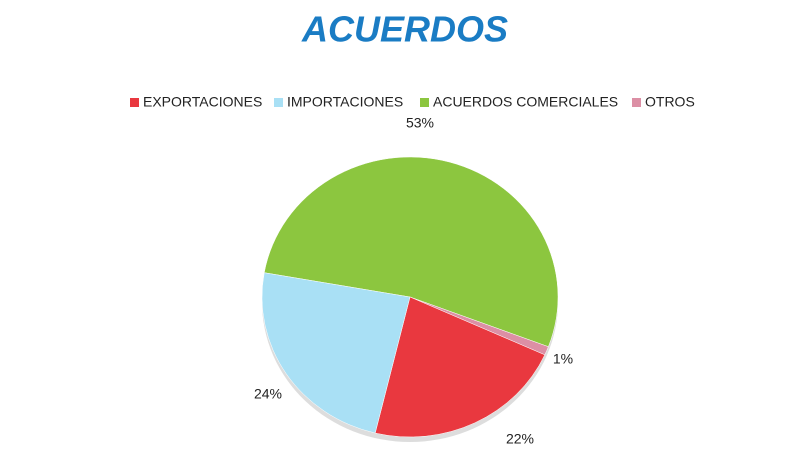 The height and width of the screenshot is (453, 800). What do you see at coordinates (563, 359) in the screenshot?
I see `data-label: 1%` at bounding box center [563, 359].